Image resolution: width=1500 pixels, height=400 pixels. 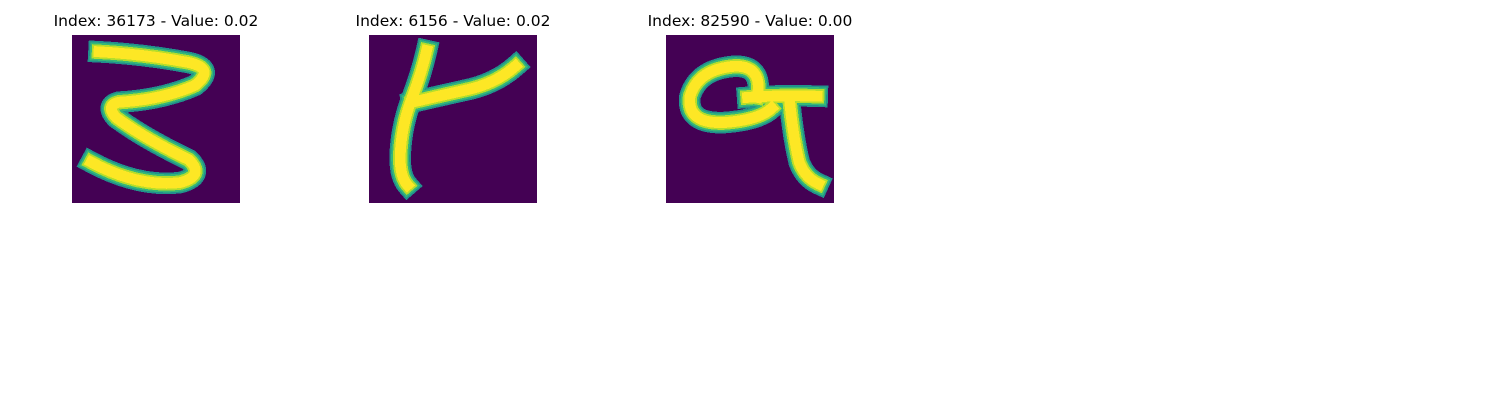 I want to click on panel-title: Index: 6156 - Value: 0.02, so click(x=453, y=21).